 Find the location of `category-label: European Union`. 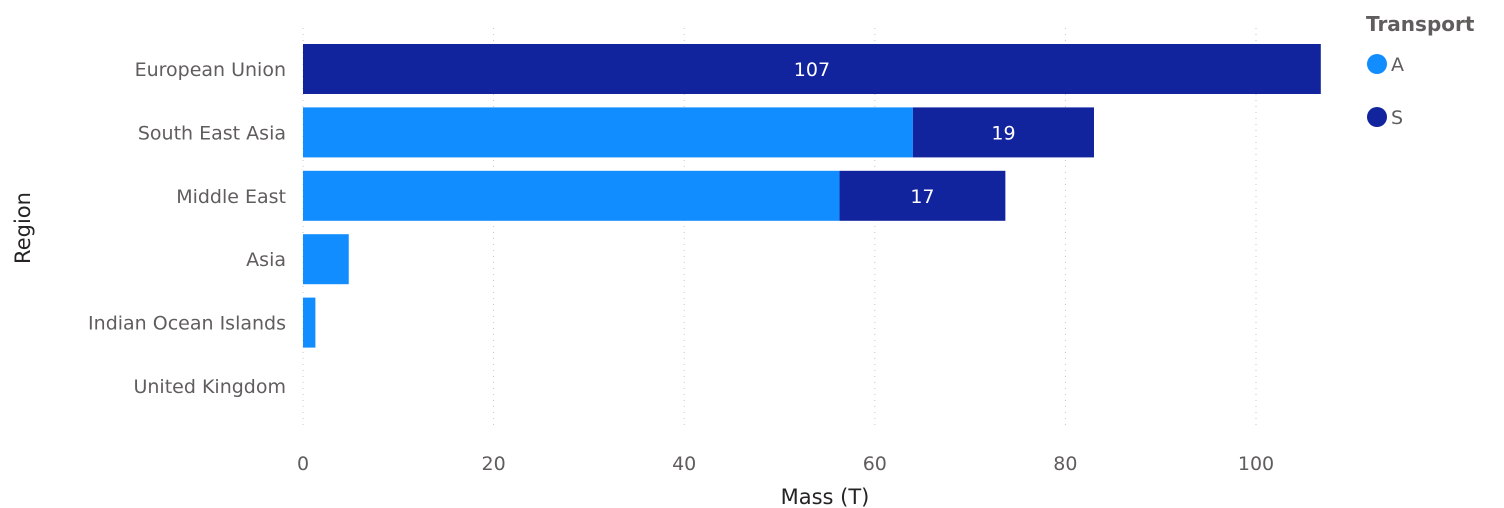

category-label: European Union is located at coordinates (210, 70).